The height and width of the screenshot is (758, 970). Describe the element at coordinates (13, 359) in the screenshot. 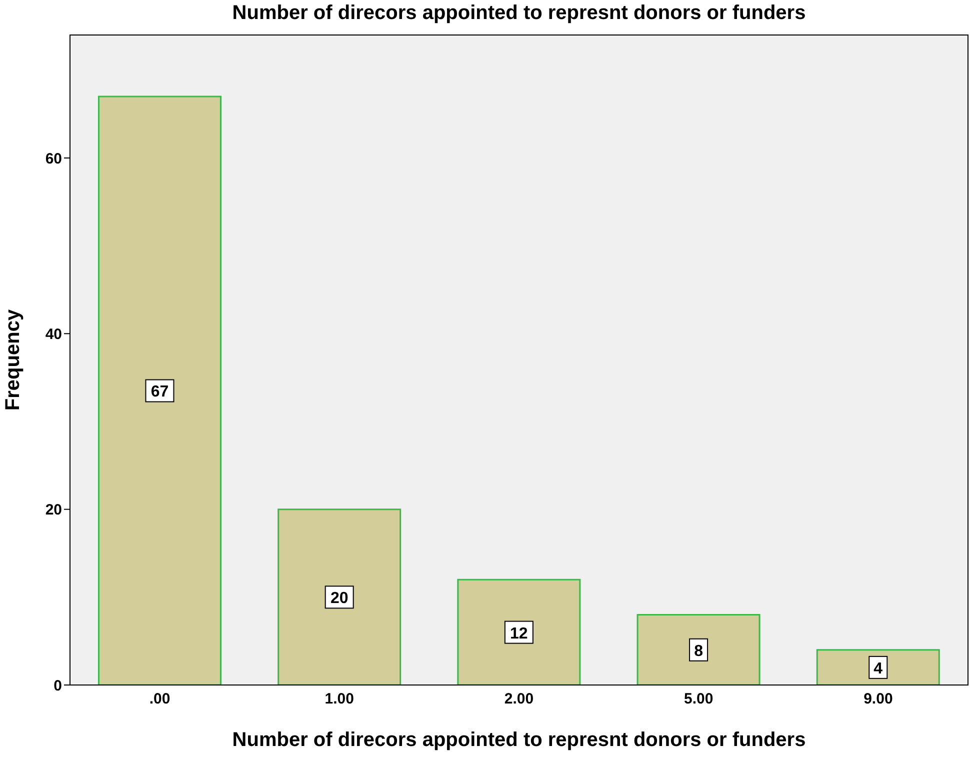

I see `y-axis-title: Frequency` at that location.